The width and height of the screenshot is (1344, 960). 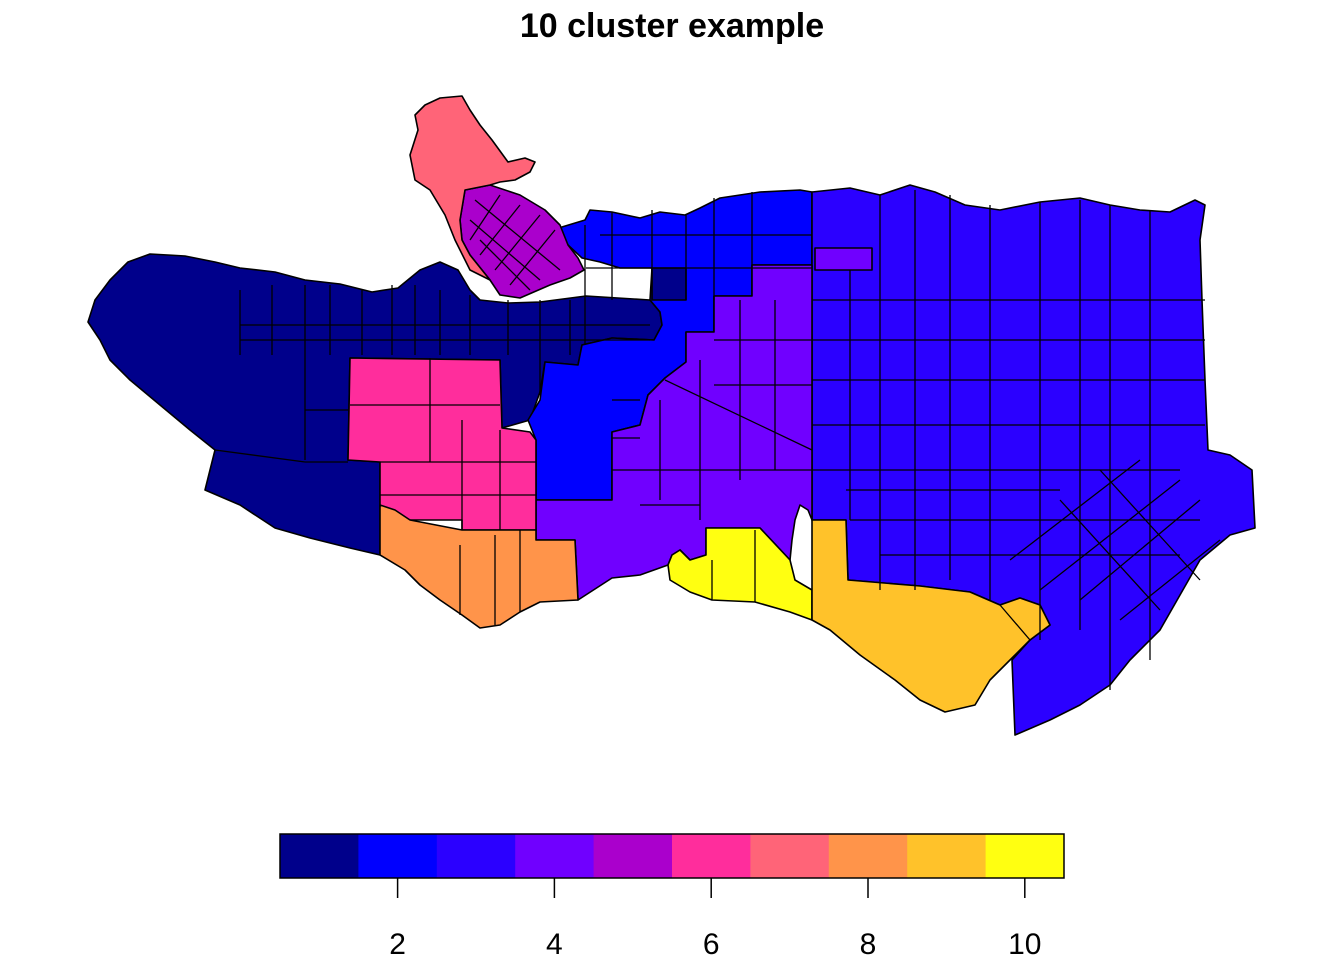 What do you see at coordinates (554, 944) in the screenshot?
I see `legend-tick-label-4: 4` at bounding box center [554, 944].